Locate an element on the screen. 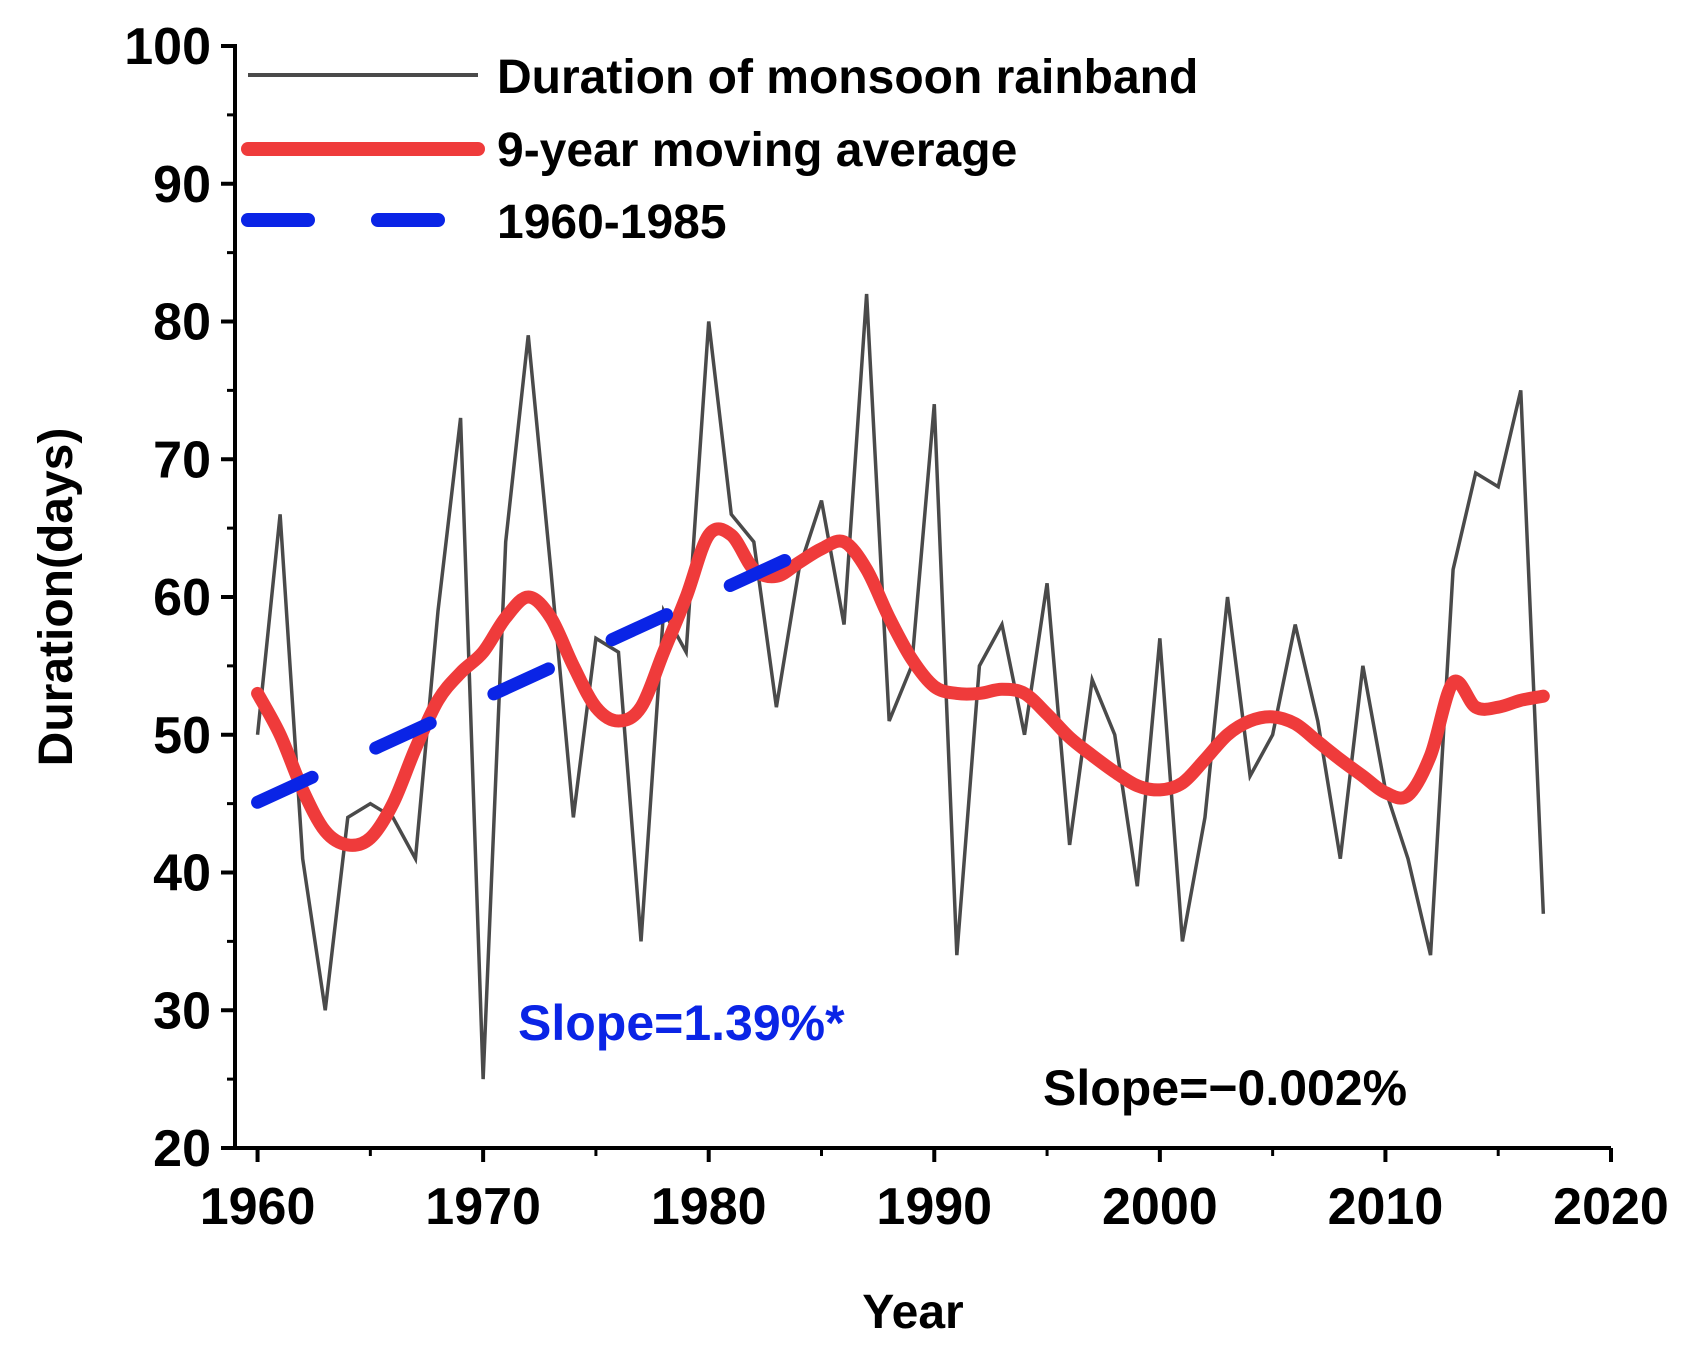 The width and height of the screenshot is (1684, 1352). legend-label-moving-average: 9-year moving average is located at coordinates (757, 150).